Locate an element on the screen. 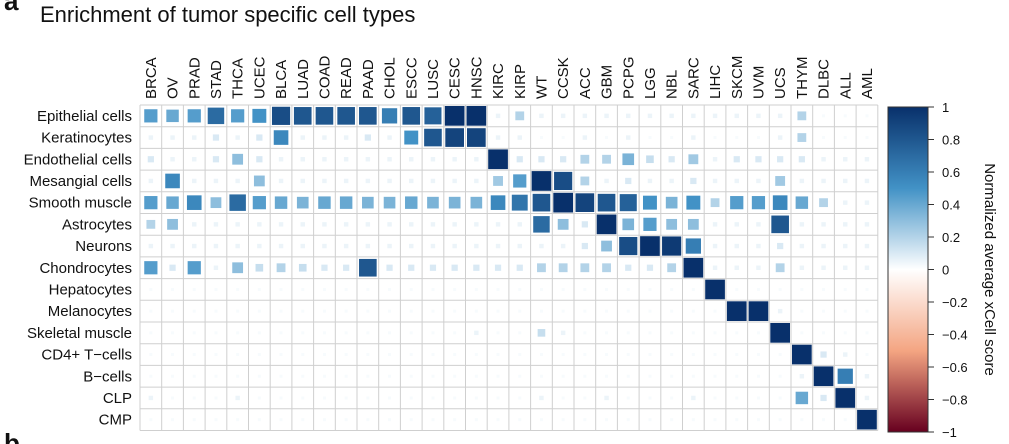  column-label: UCEC is located at coordinates (259, 77).